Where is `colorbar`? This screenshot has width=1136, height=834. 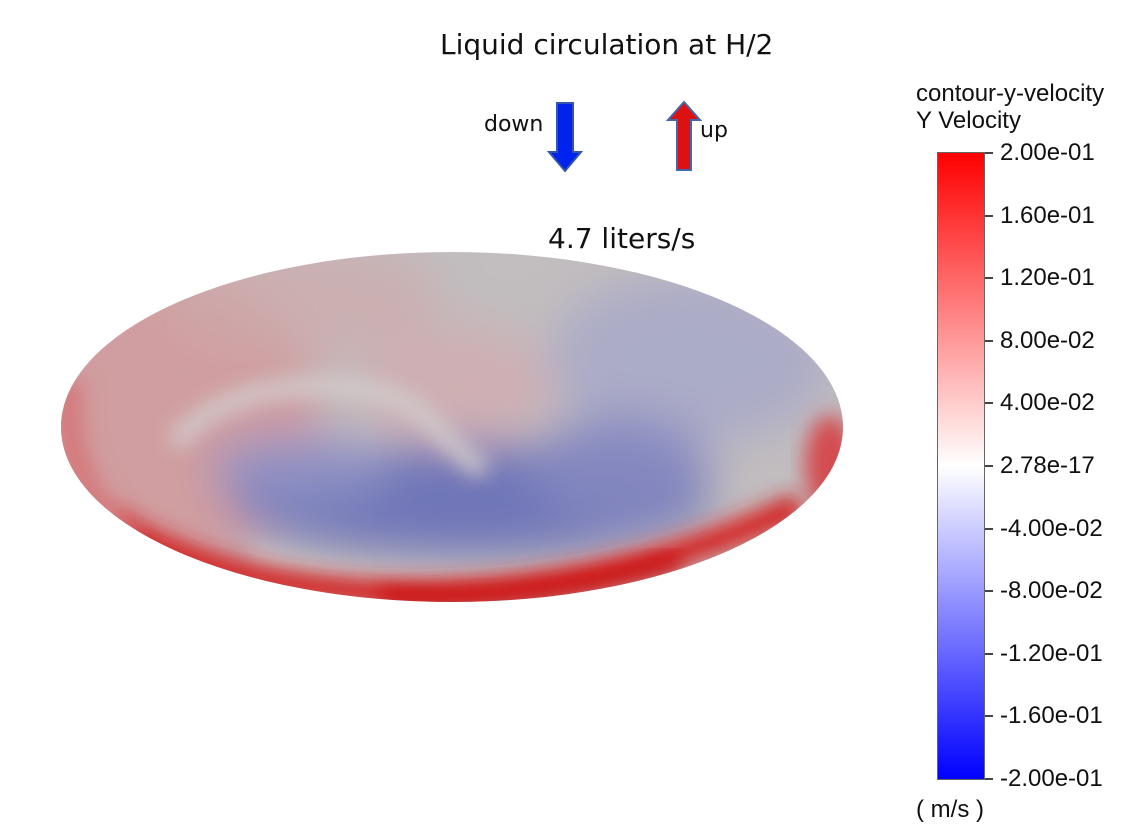
colorbar is located at coordinates (961, 466).